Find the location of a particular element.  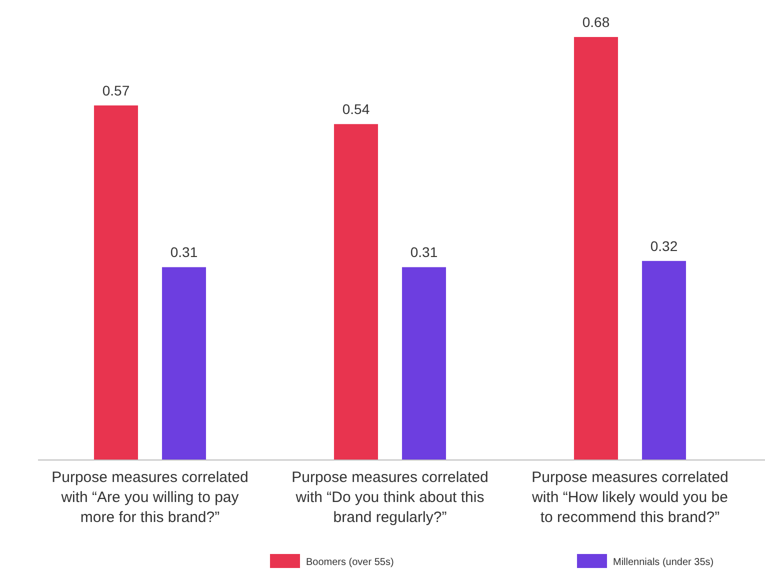

data-label: 0.68 is located at coordinates (596, 22).